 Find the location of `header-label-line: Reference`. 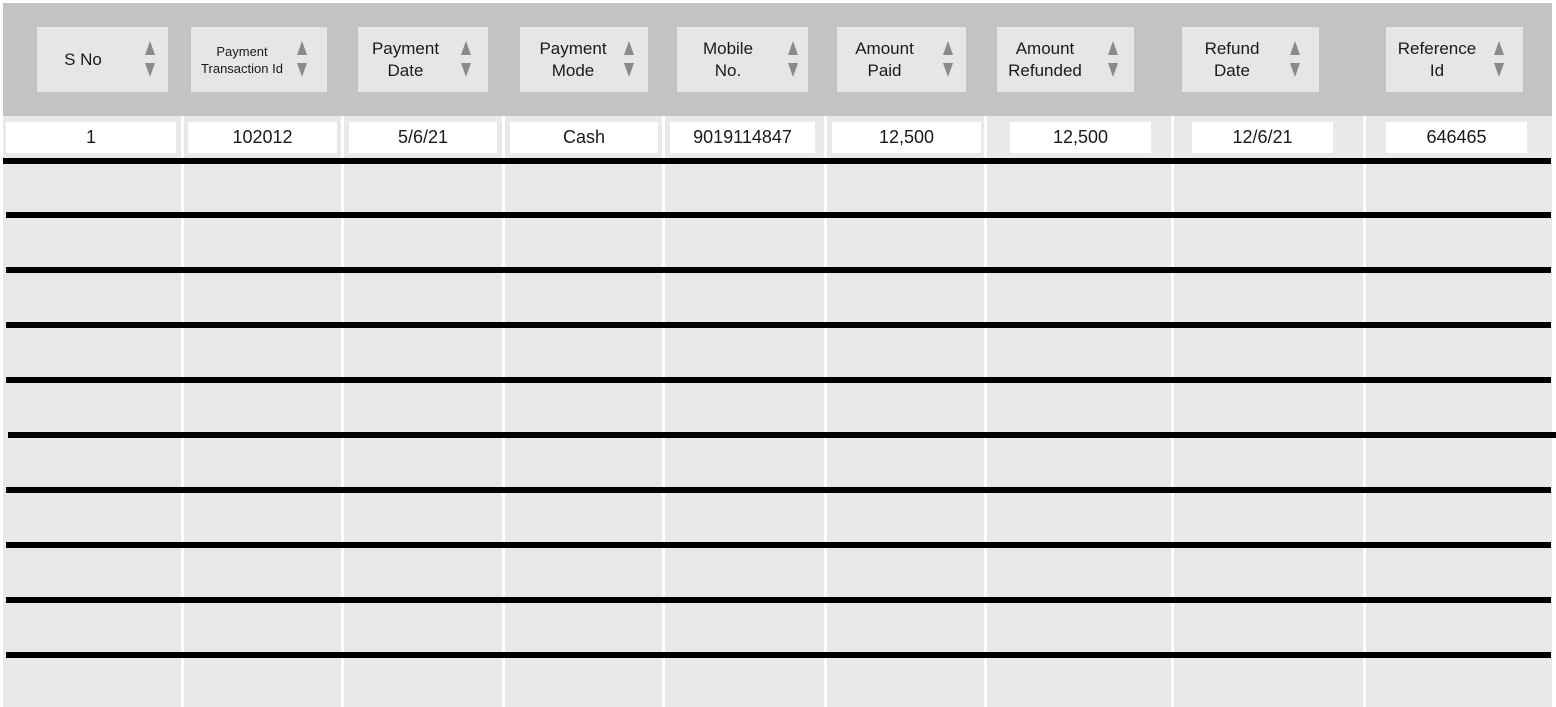

header-label-line: Reference is located at coordinates (1437, 48).